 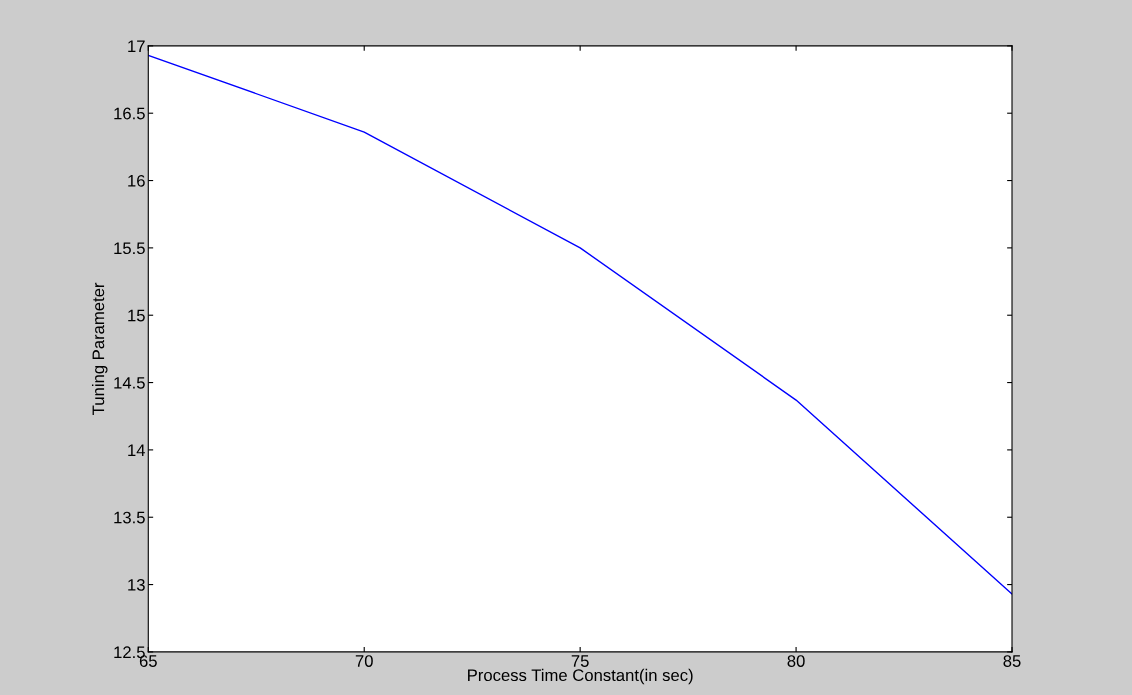 I want to click on y-tick-label: 16.5, so click(x=129, y=113).